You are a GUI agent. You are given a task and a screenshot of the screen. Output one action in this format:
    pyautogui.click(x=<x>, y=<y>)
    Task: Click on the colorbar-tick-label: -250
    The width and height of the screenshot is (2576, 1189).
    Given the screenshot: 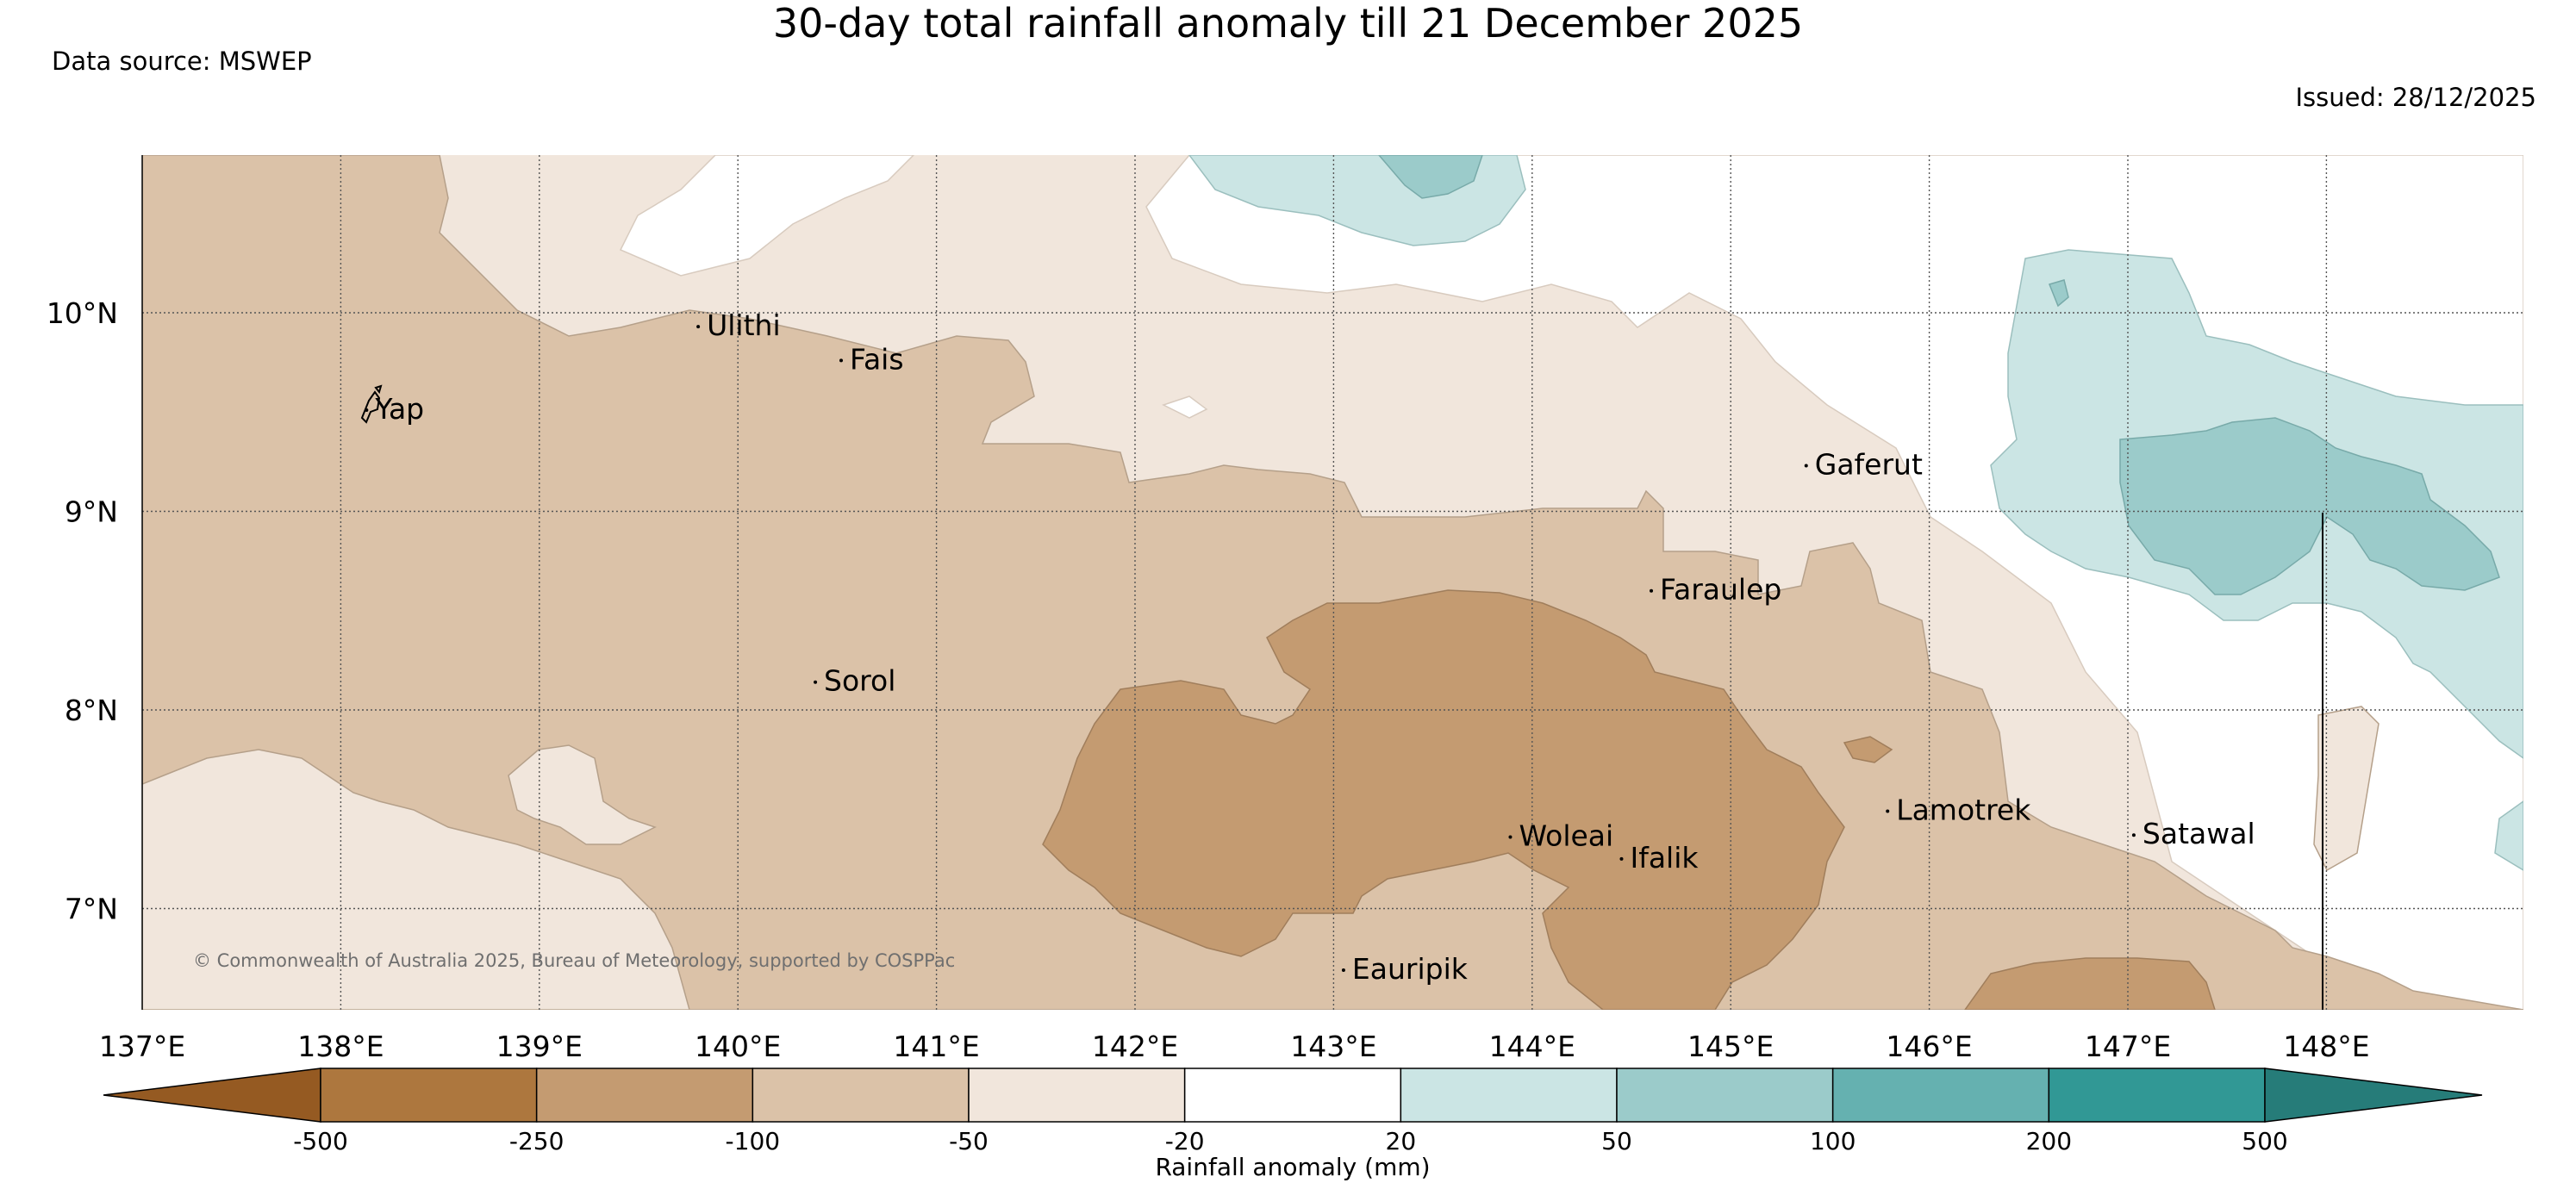 What is the action you would take?
    pyautogui.click(x=536, y=1141)
    